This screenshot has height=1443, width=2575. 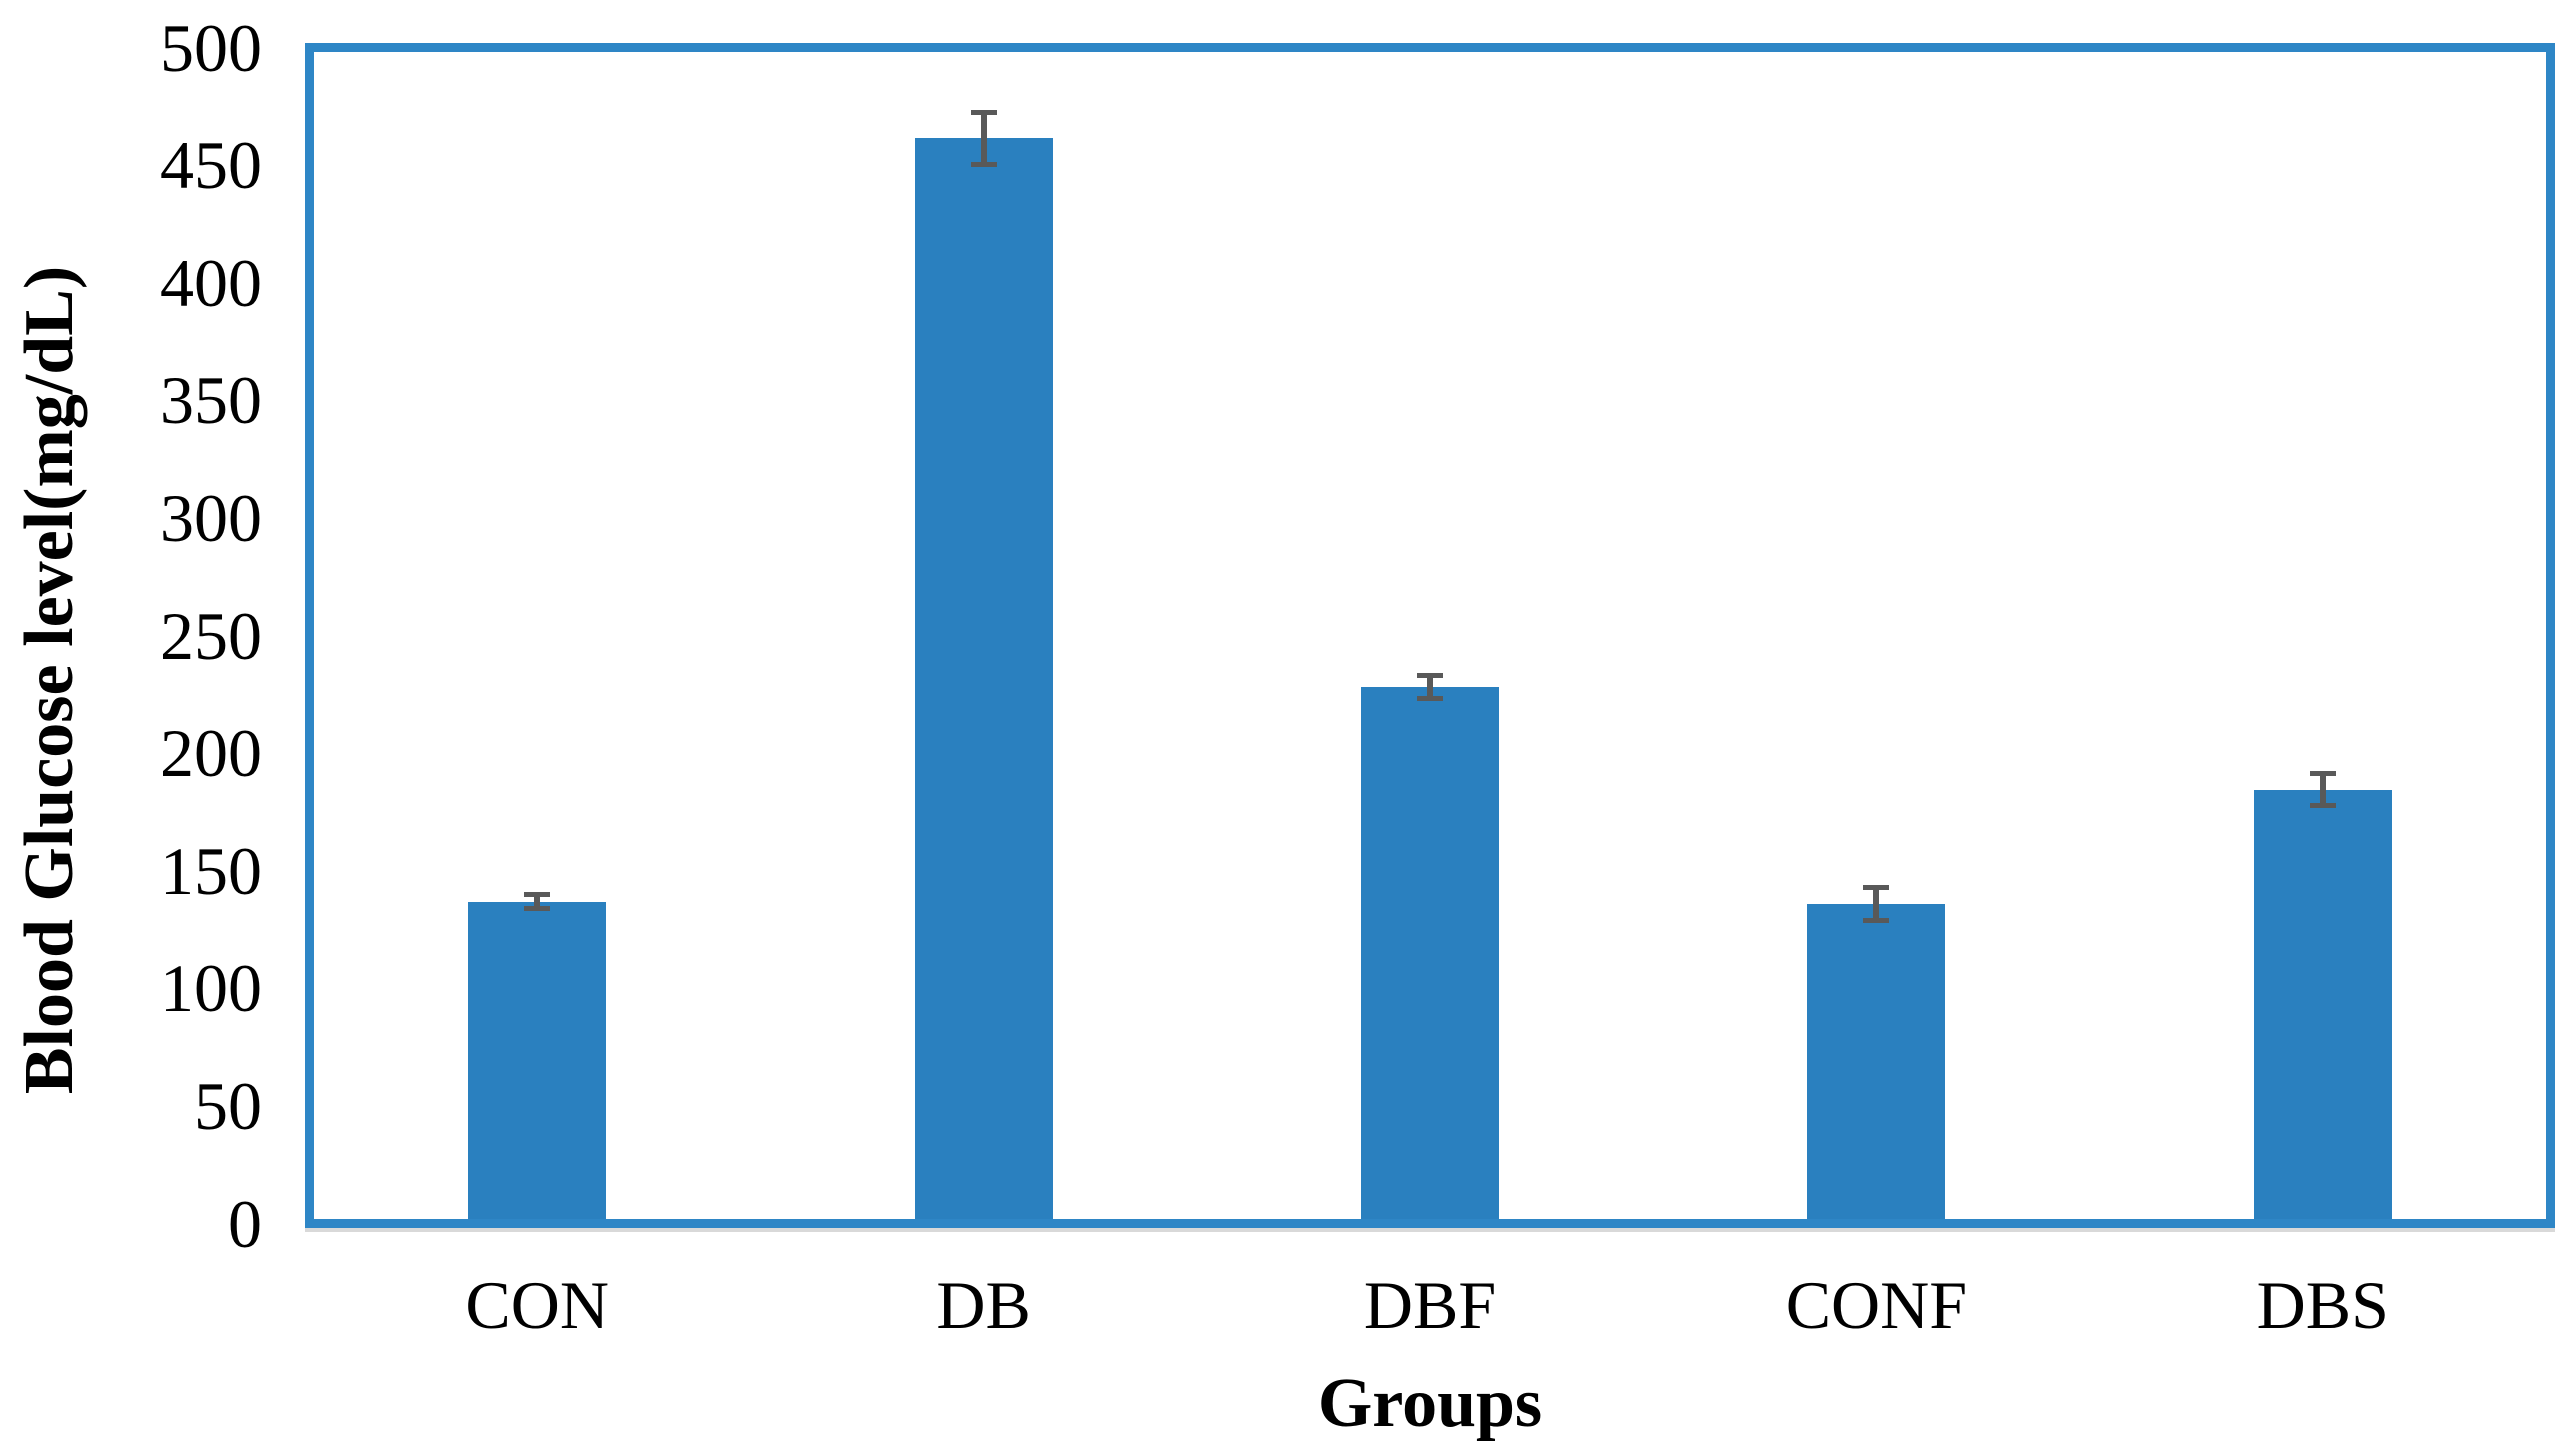 What do you see at coordinates (228, 1105) in the screenshot?
I see `y-tick-label-50: 50` at bounding box center [228, 1105].